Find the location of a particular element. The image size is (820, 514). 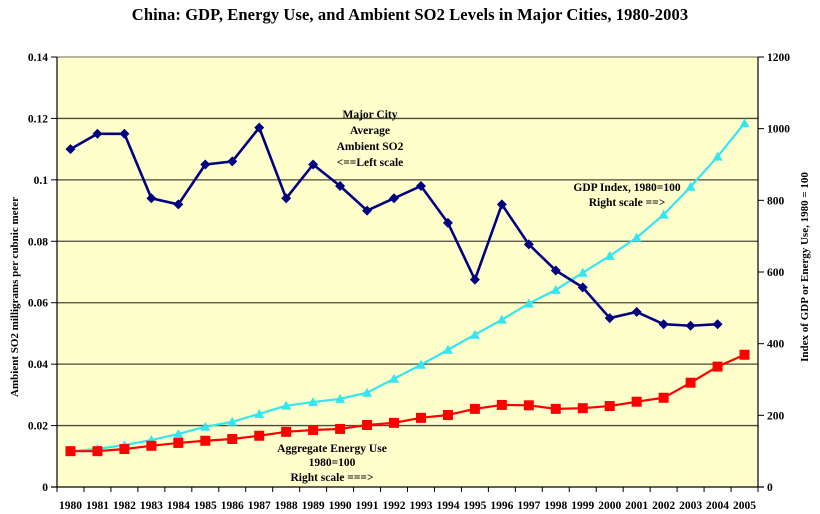

y-right-tick-label: 1000 is located at coordinates (778, 130).